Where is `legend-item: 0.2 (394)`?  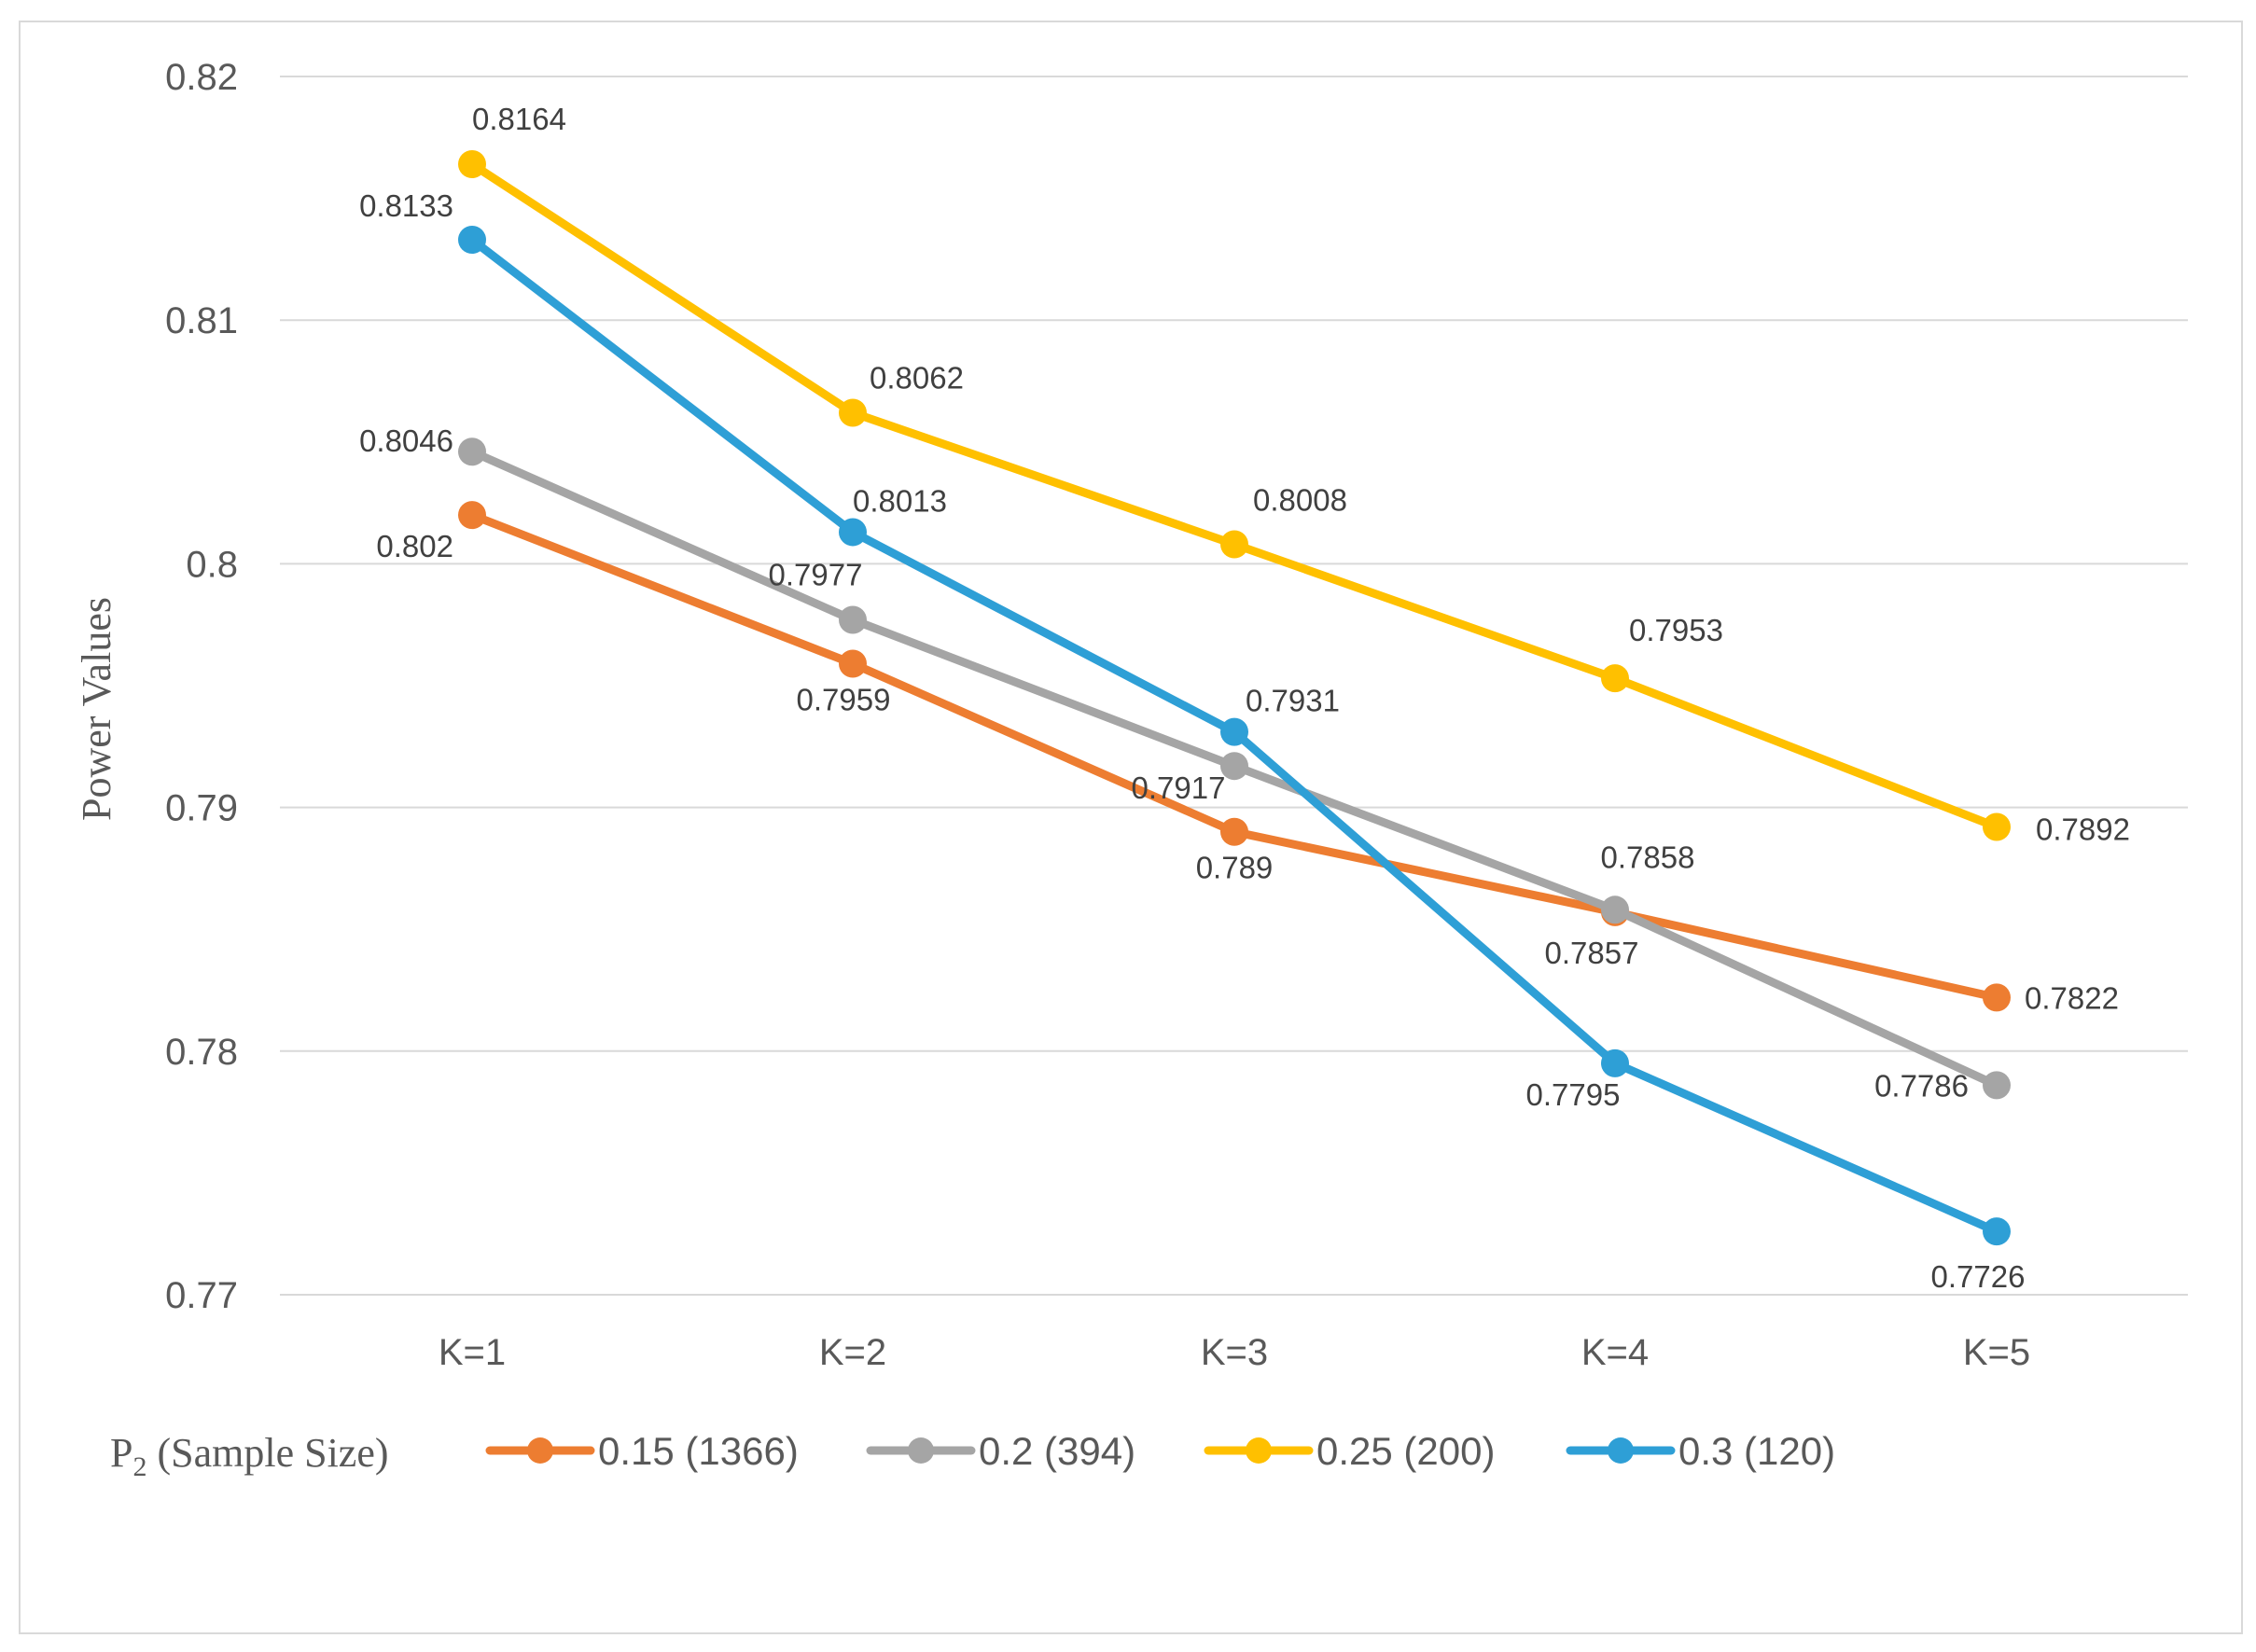
legend-item: 0.2 (394) is located at coordinates (1001, 1451).